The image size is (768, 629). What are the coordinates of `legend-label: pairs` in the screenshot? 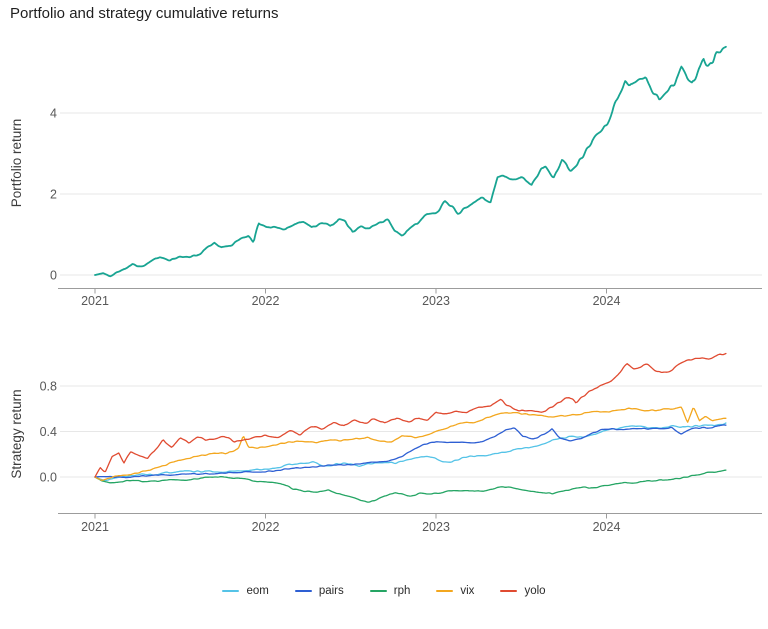 It's located at (331, 591).